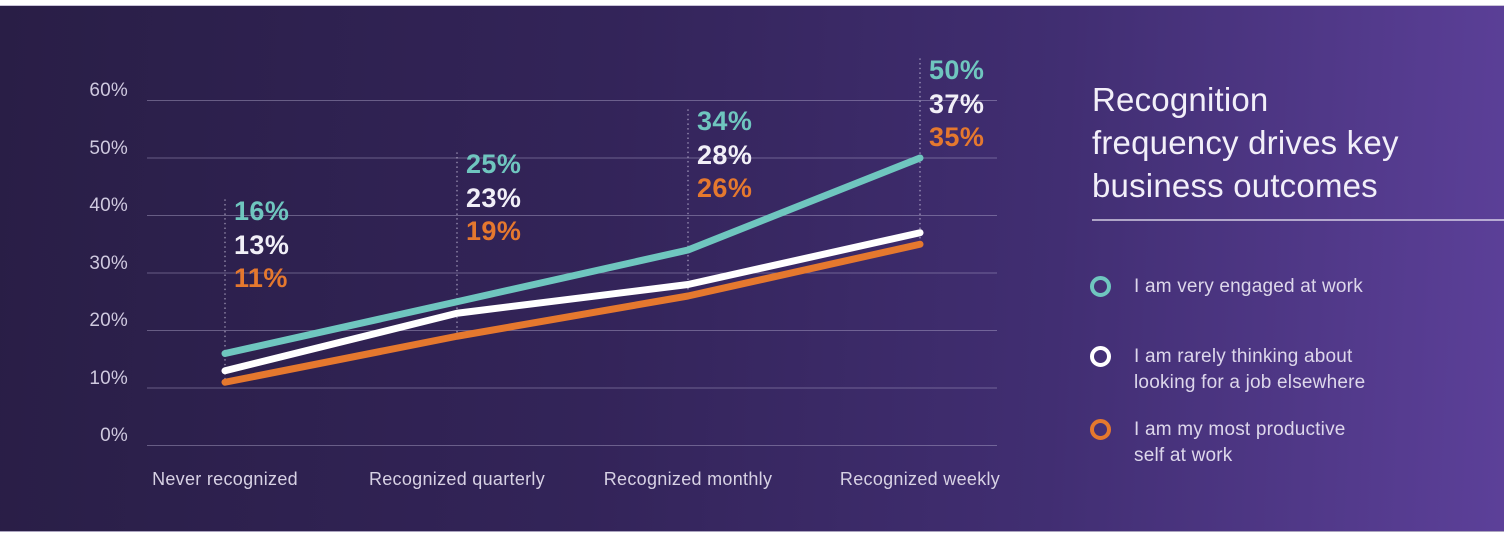  What do you see at coordinates (1240, 429) in the screenshot?
I see `legend-label-line: I am my most productive` at bounding box center [1240, 429].